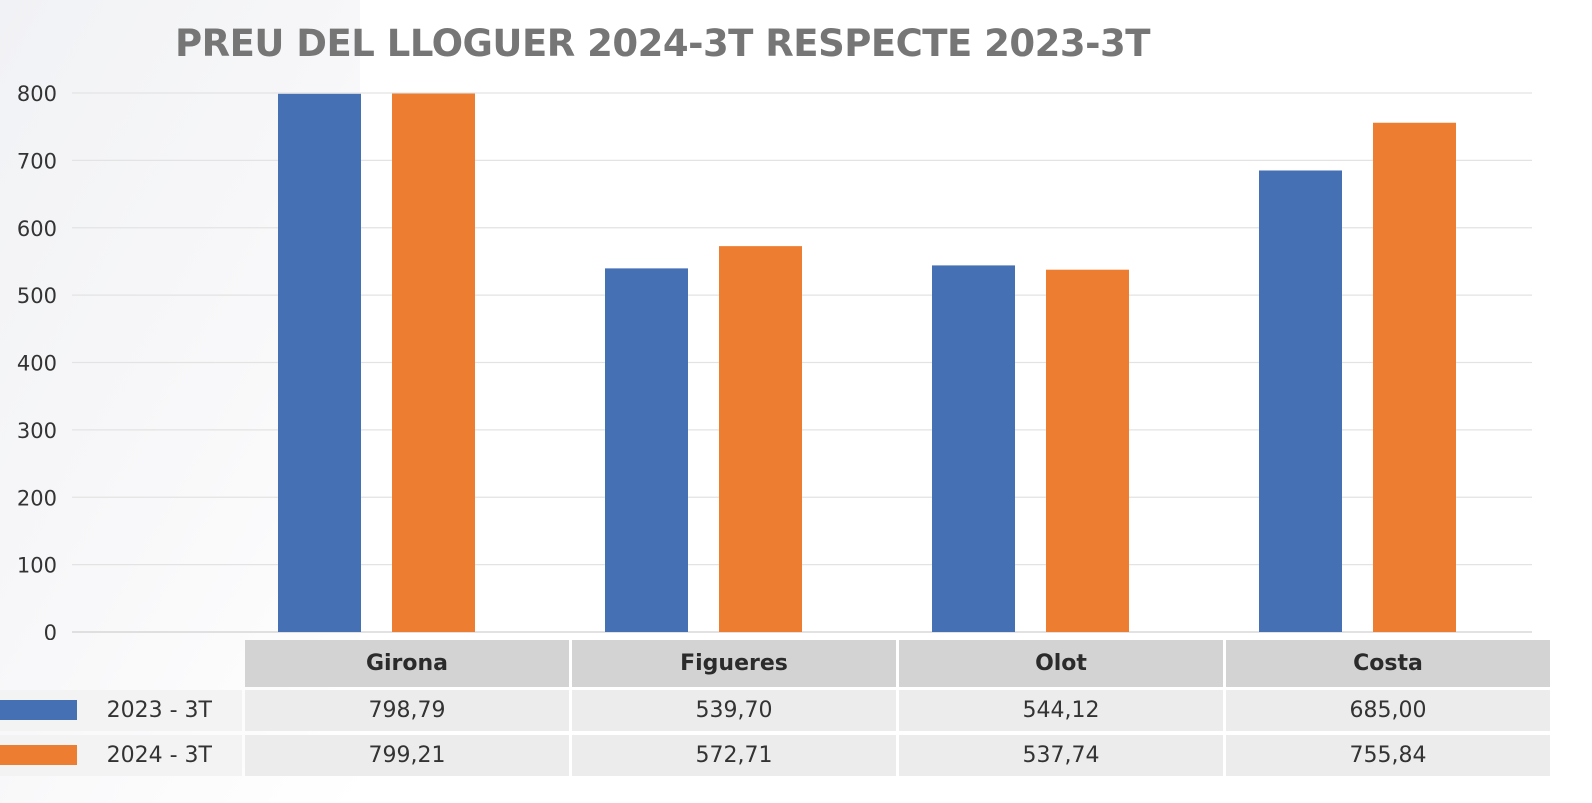 Image resolution: width=1592 pixels, height=803 pixels. What do you see at coordinates (37, 566) in the screenshot?
I see `y-tick-label: 100` at bounding box center [37, 566].